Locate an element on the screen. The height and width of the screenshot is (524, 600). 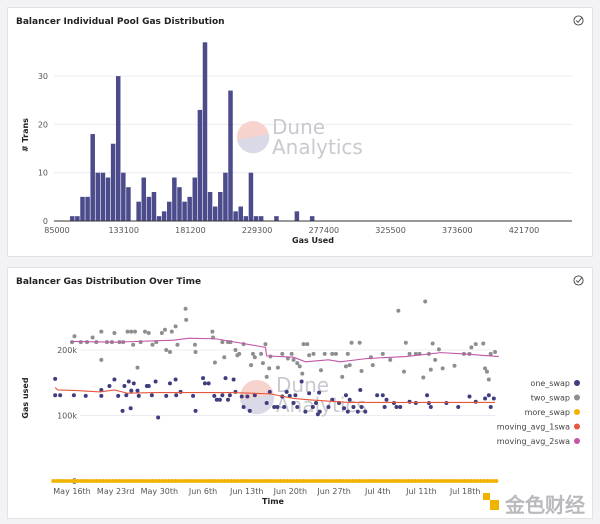
y-tick-label: 20 is located at coordinates (43, 124).